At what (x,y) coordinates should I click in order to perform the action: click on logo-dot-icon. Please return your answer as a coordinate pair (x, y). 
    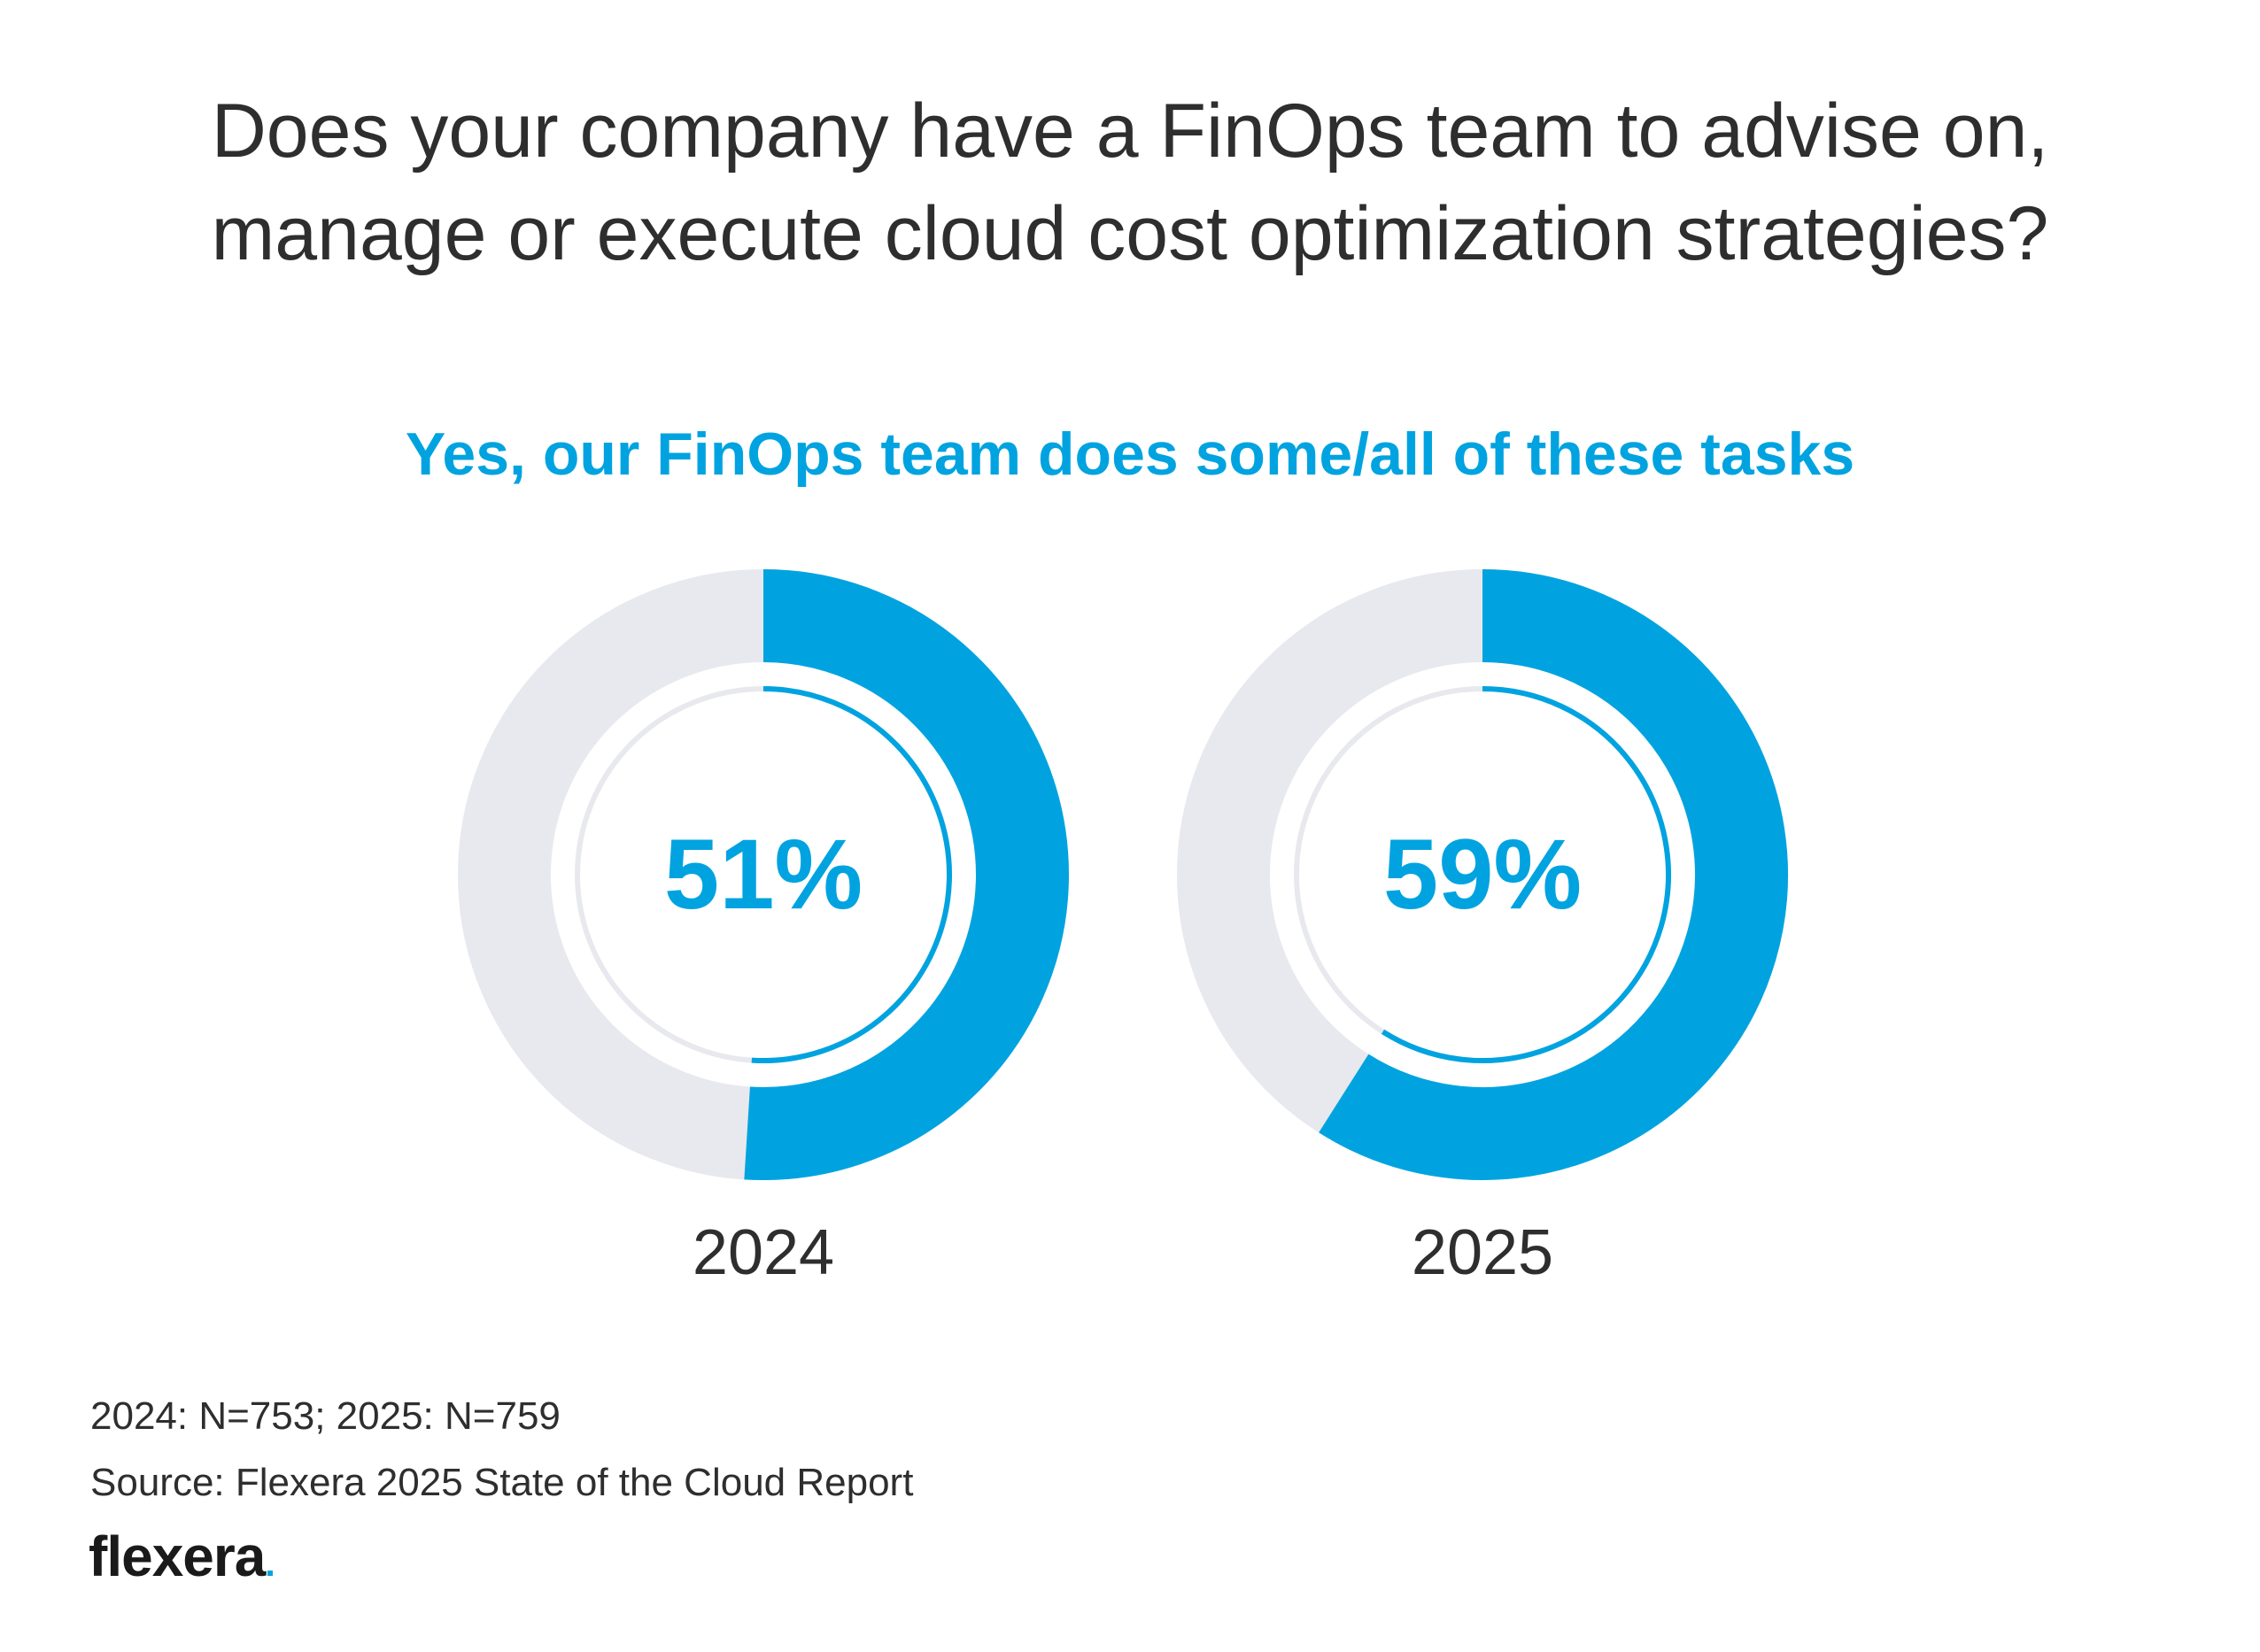
    Looking at the image, I should click on (271, 1573).